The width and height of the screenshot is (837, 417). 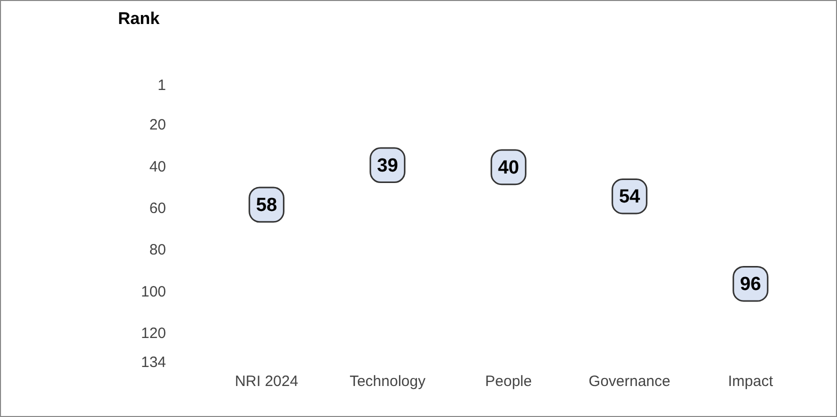 What do you see at coordinates (153, 363) in the screenshot?
I see `y-tick-label: 134` at bounding box center [153, 363].